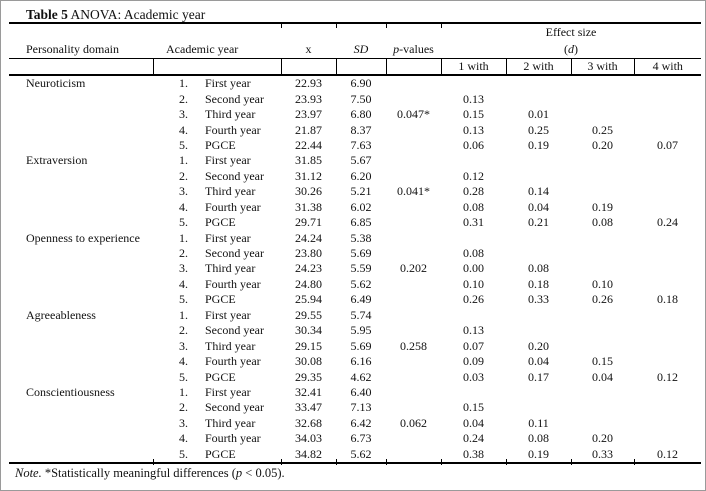 The image size is (706, 491). What do you see at coordinates (355, 160) in the screenshot?
I see `table-row: Extraversion 1. First year 31.85 5.67` at bounding box center [355, 160].